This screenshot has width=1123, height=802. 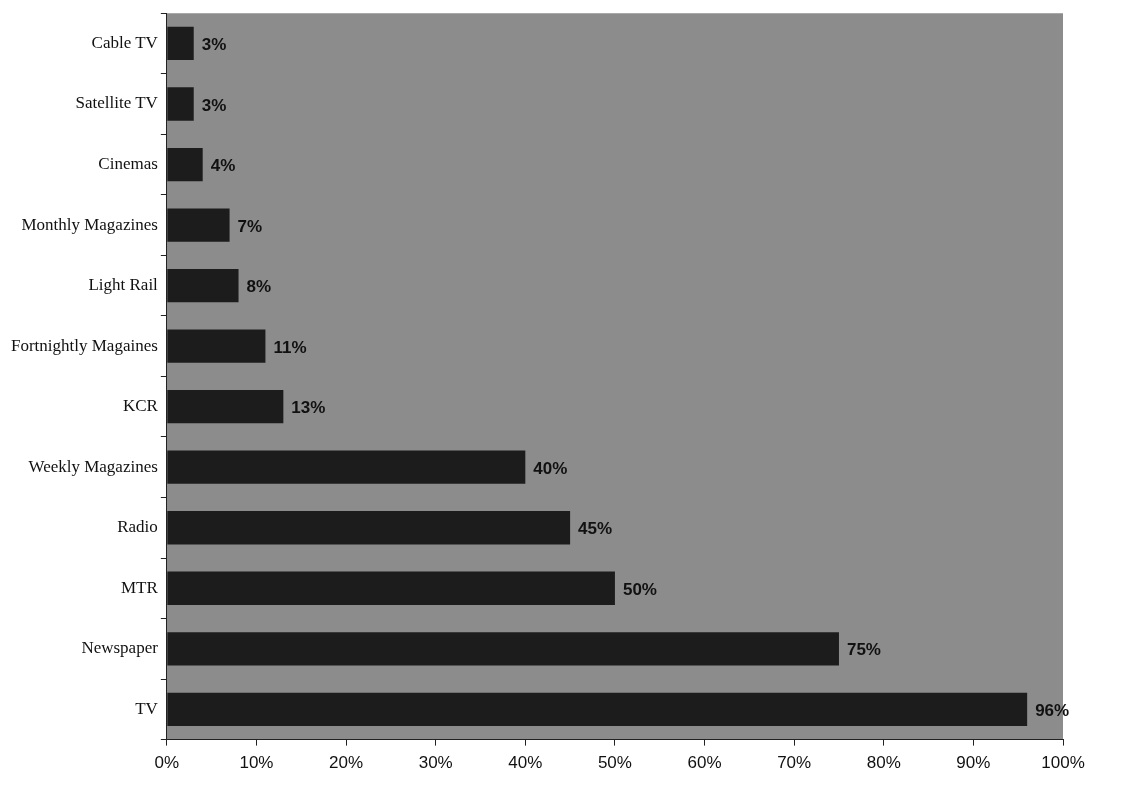 What do you see at coordinates (595, 529) in the screenshot?
I see `data-label: 45%` at bounding box center [595, 529].